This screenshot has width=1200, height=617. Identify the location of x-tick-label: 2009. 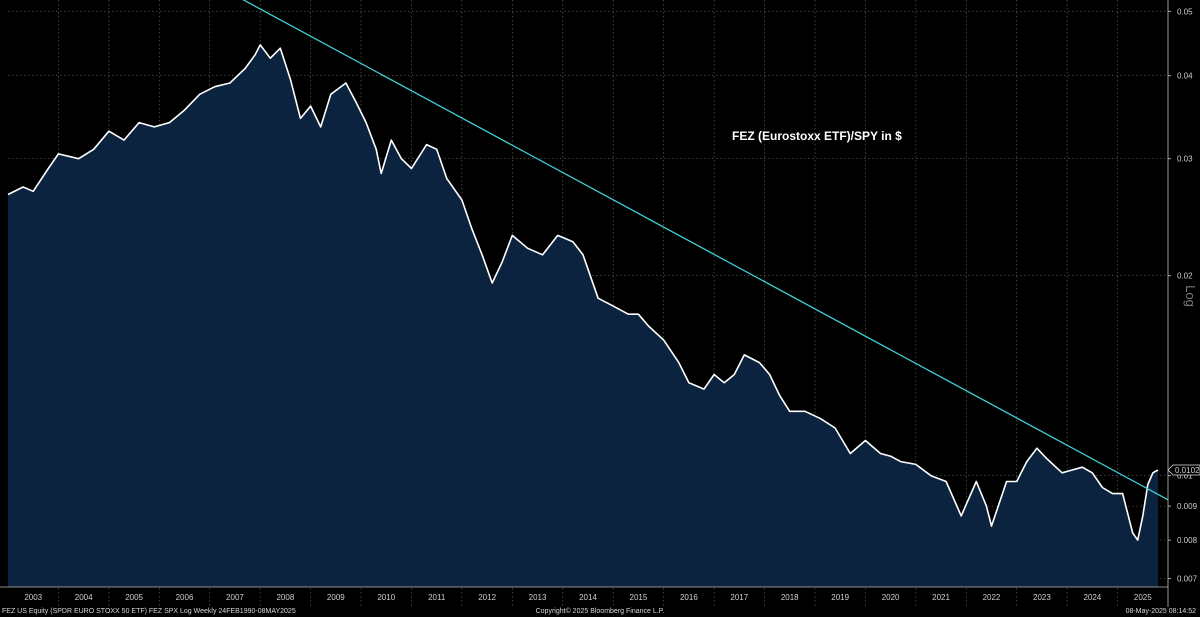
(336, 597).